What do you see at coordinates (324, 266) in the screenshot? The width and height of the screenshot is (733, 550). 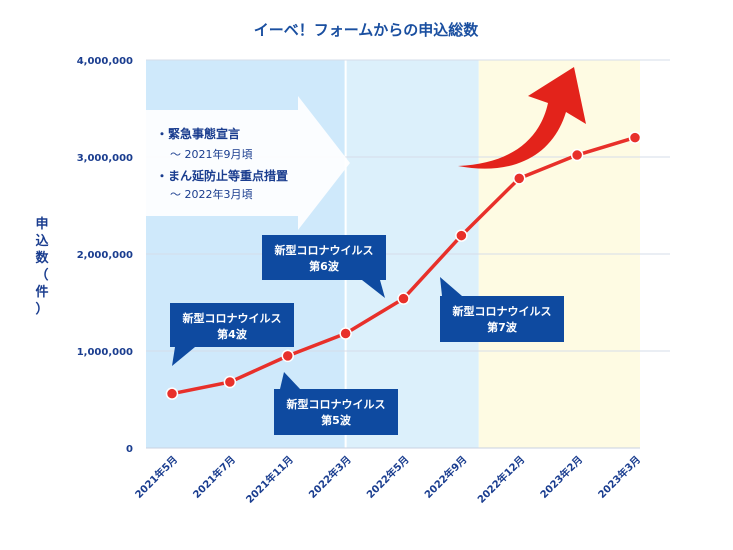 I see `callout-line-2: 第6波` at bounding box center [324, 266].